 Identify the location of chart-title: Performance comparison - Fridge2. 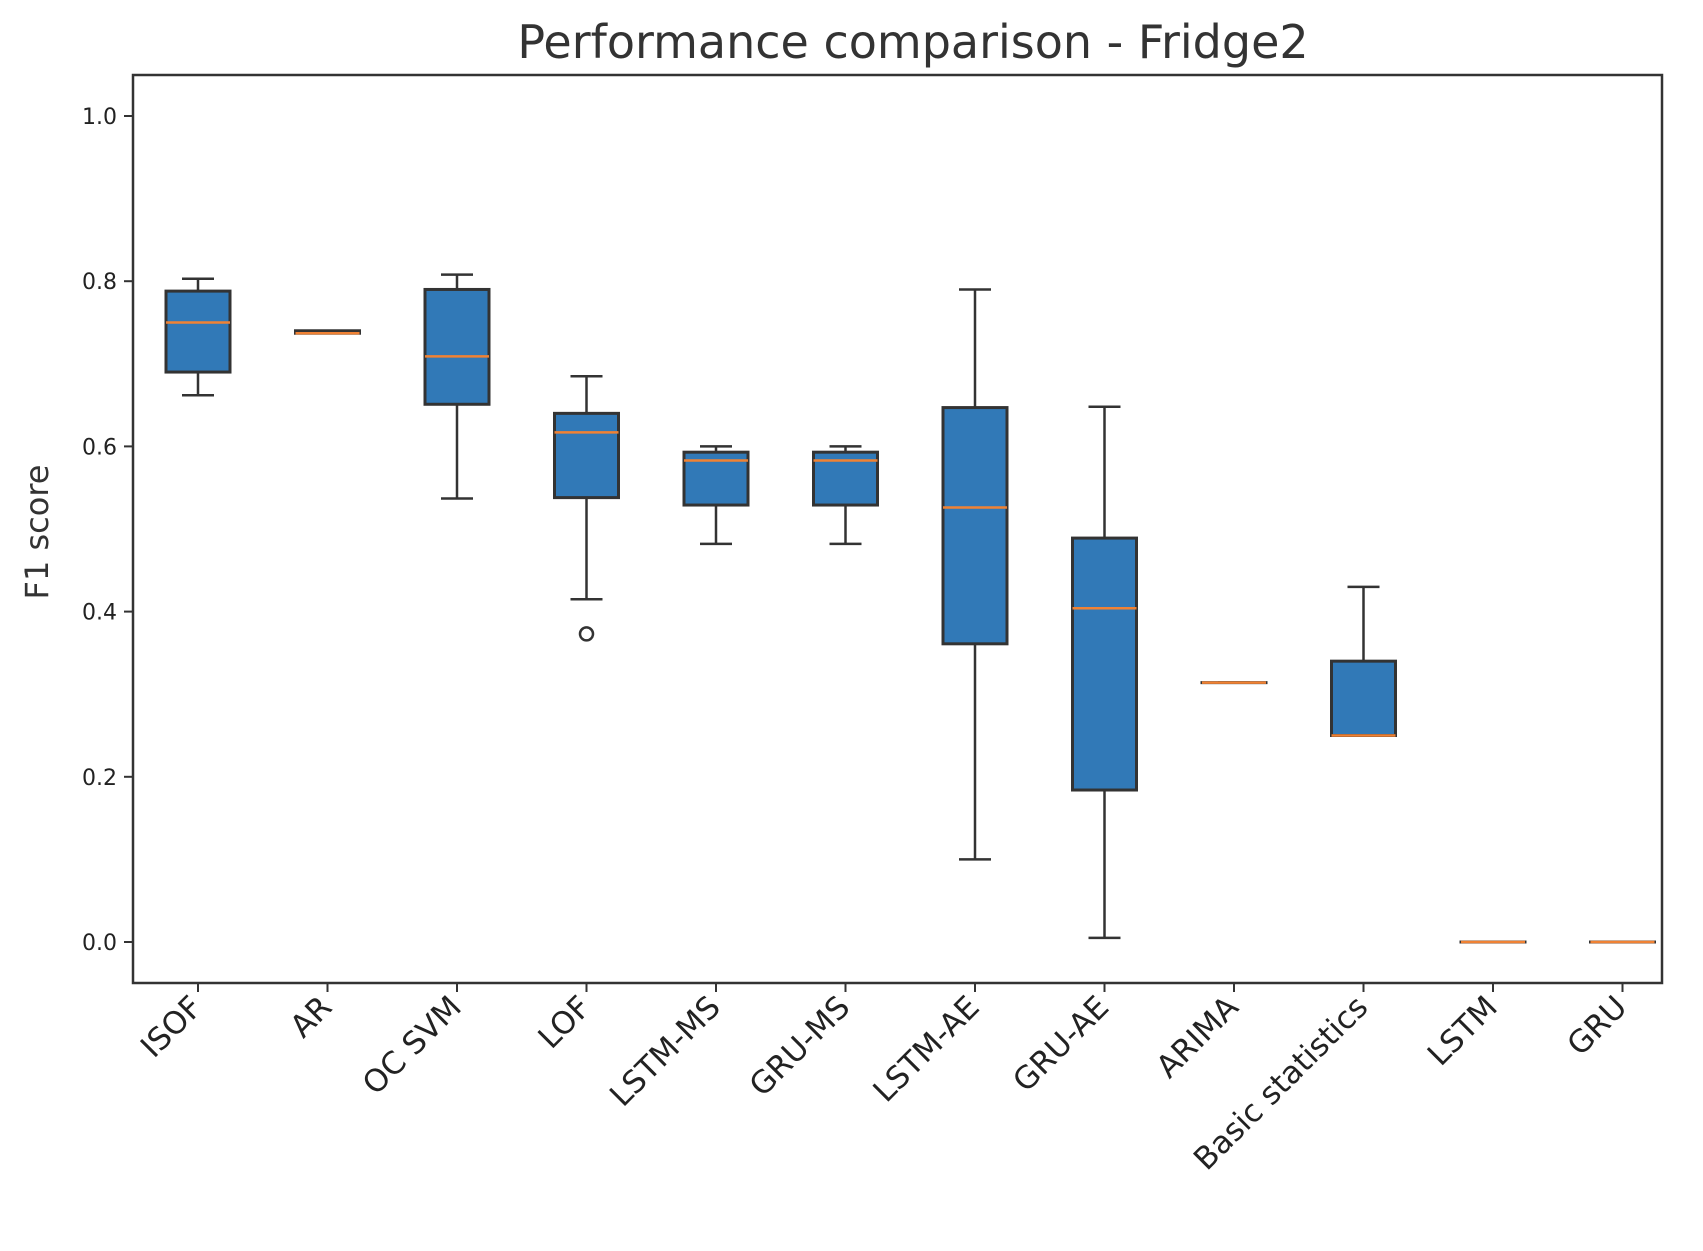
(912, 42).